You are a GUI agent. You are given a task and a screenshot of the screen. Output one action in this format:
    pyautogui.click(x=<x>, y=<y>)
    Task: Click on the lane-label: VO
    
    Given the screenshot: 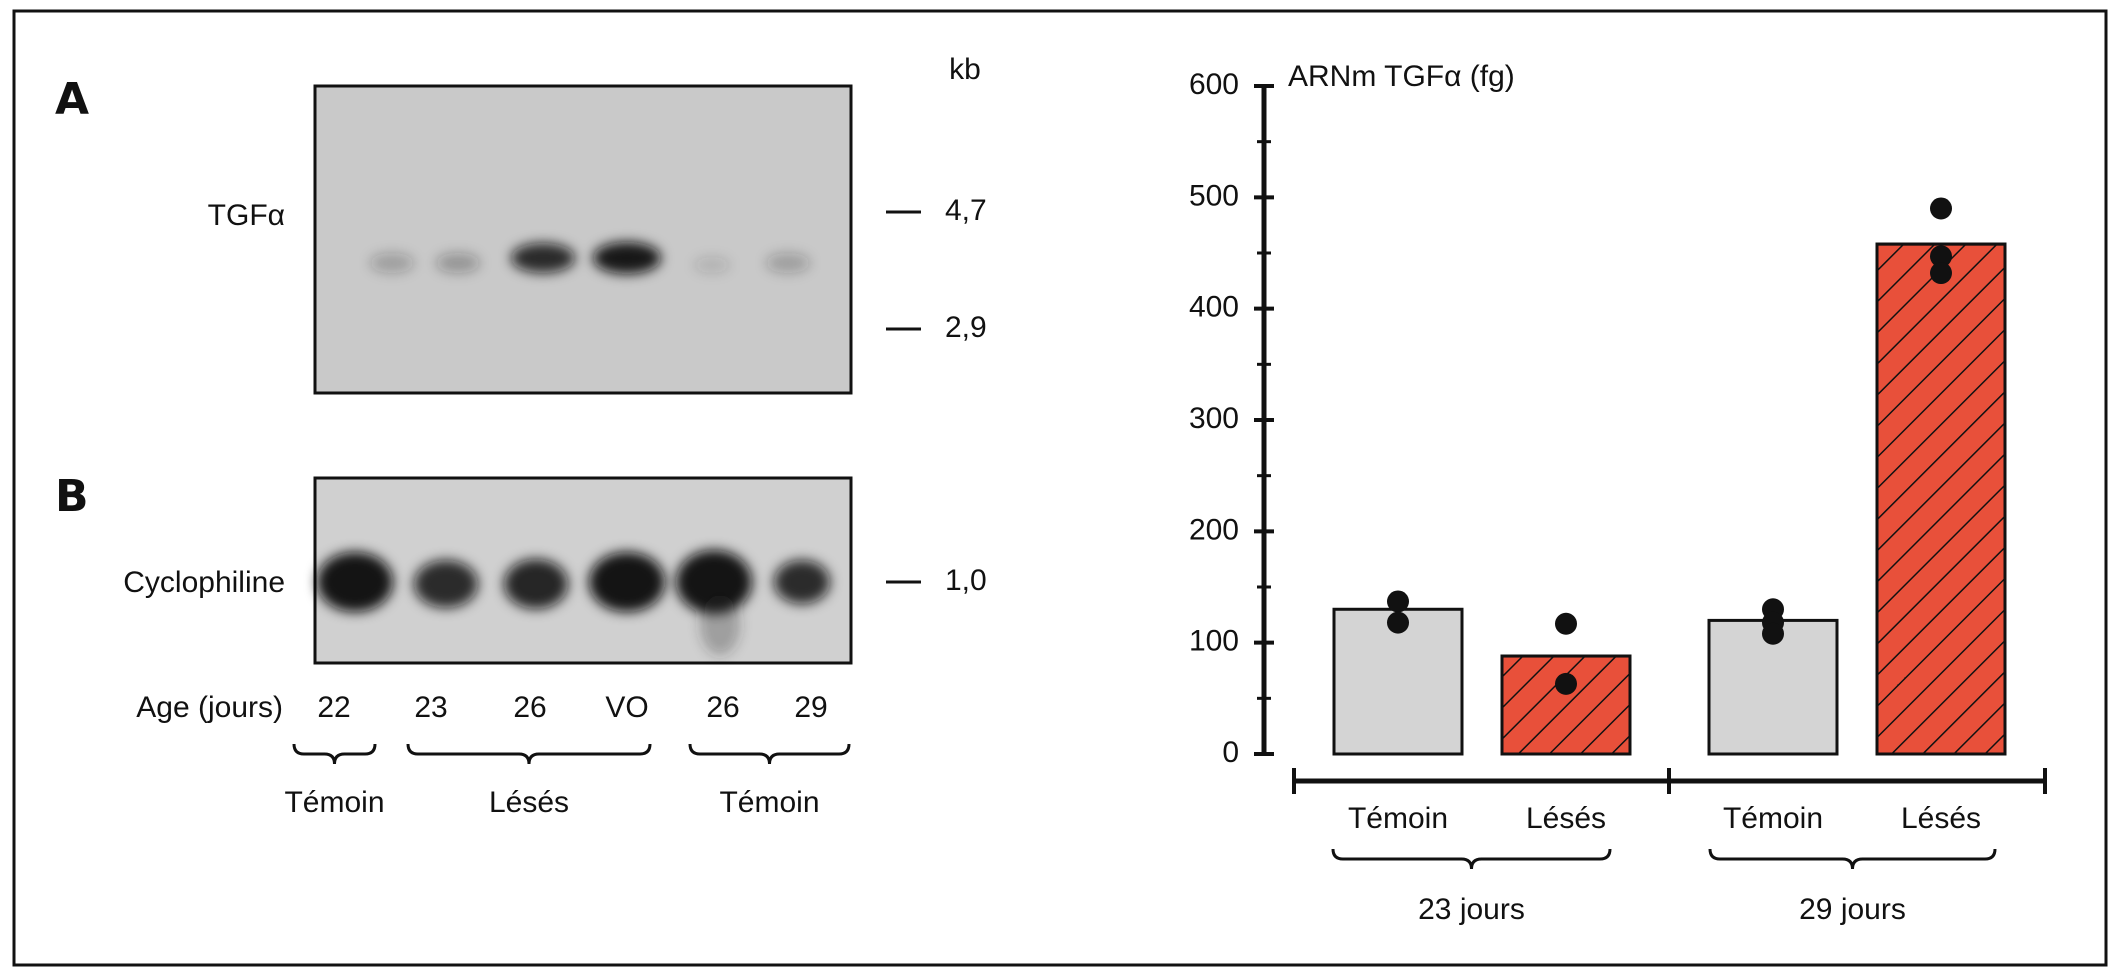 What is the action you would take?
    pyautogui.click(x=626, y=707)
    